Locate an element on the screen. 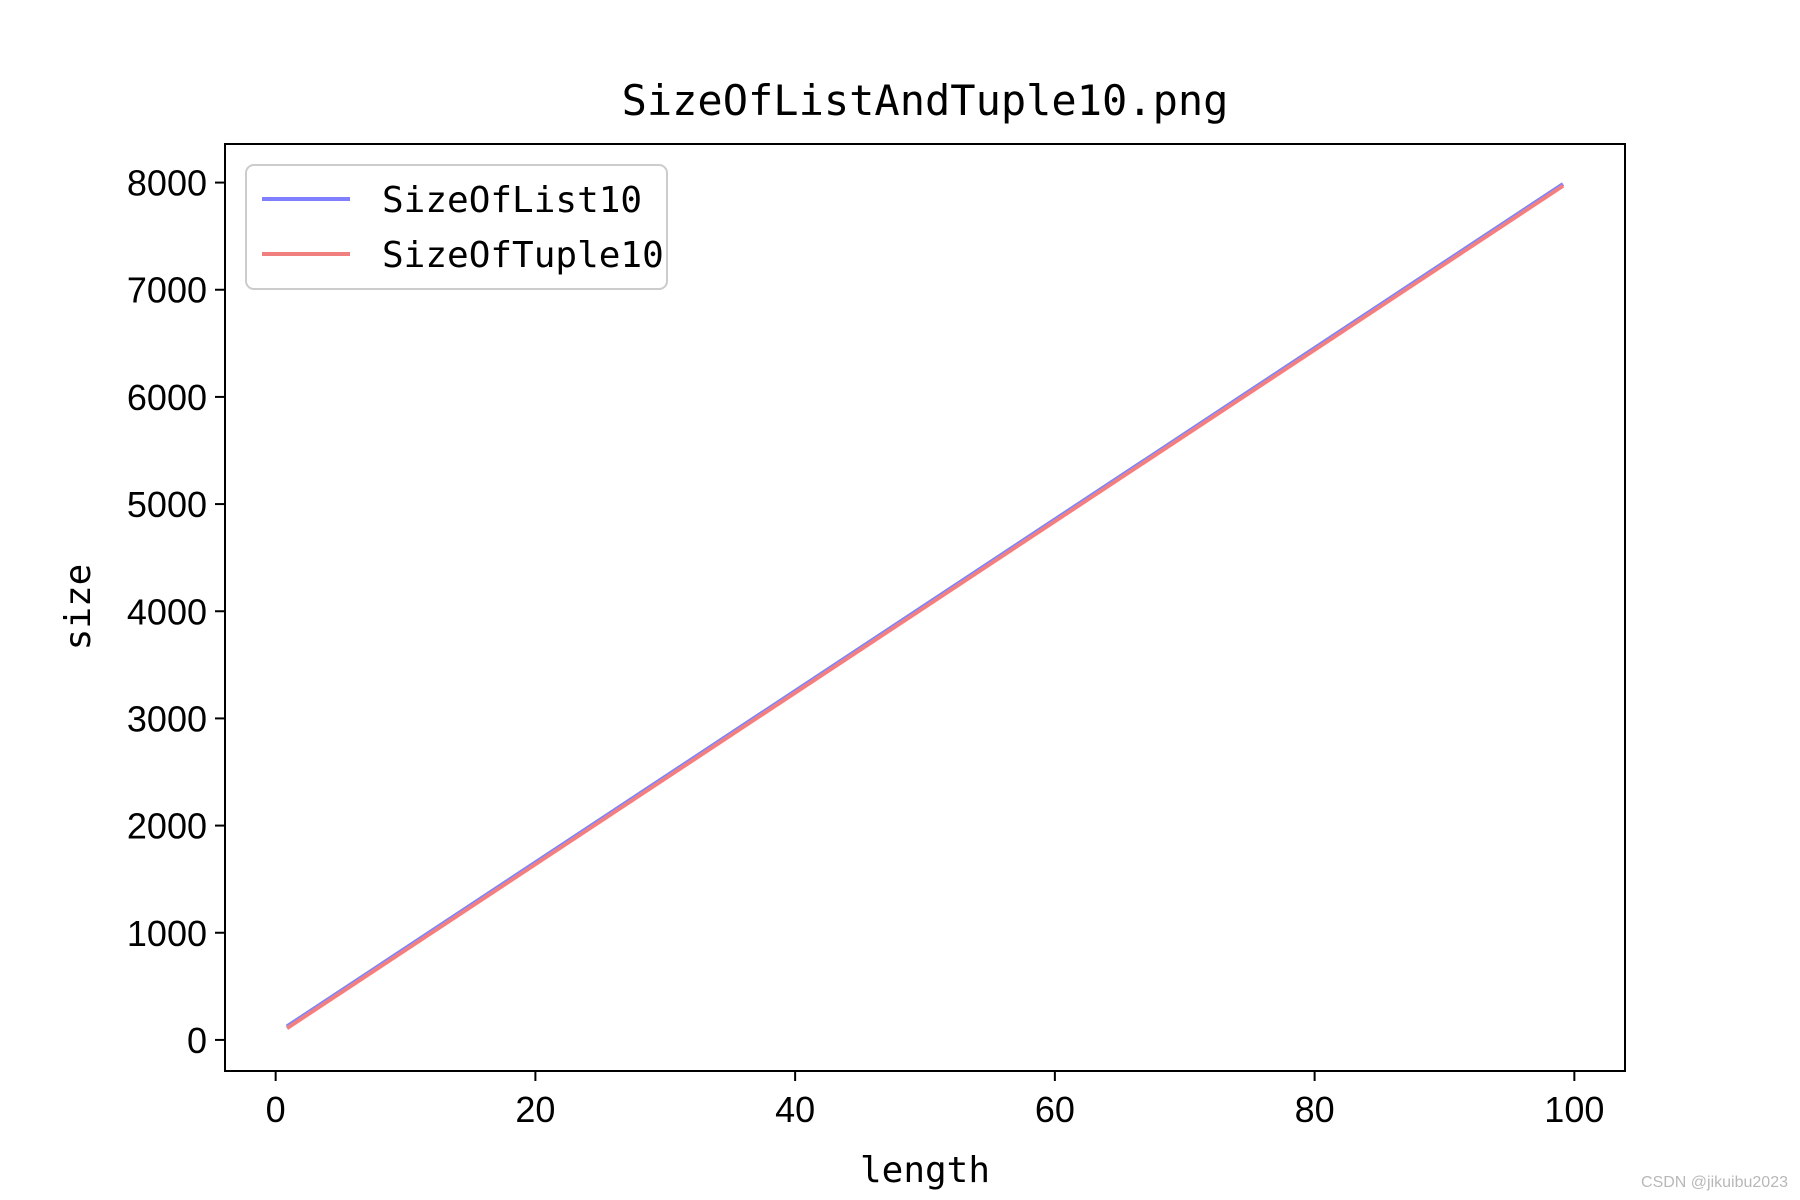  legend-label: SizeOfTuple10 is located at coordinates (523, 255).